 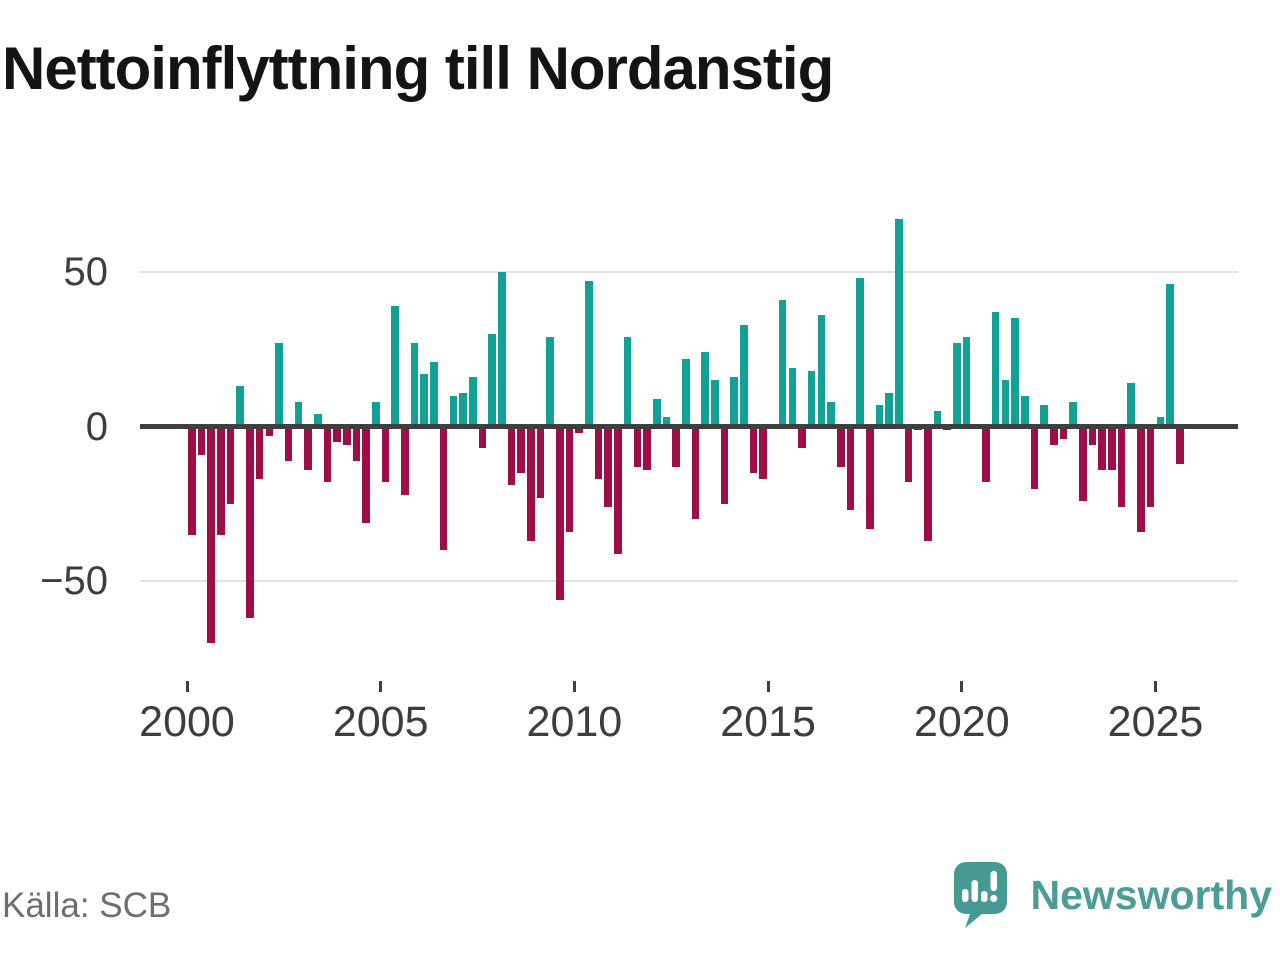 What do you see at coordinates (86, 272) in the screenshot?
I see `y-tick-label: 50` at bounding box center [86, 272].